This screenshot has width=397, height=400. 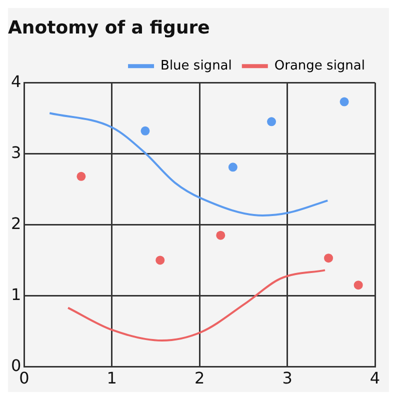 What do you see at coordinates (16, 294) in the screenshot?
I see `y-tick-label: 1` at bounding box center [16, 294].